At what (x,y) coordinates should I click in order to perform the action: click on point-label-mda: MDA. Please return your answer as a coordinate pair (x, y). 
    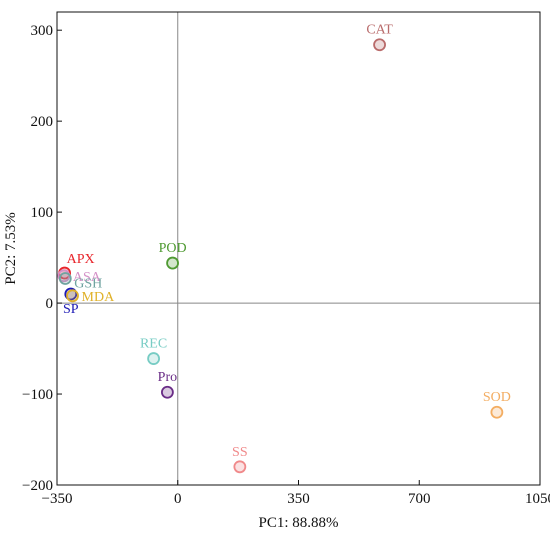
    Looking at the image, I should click on (99, 297).